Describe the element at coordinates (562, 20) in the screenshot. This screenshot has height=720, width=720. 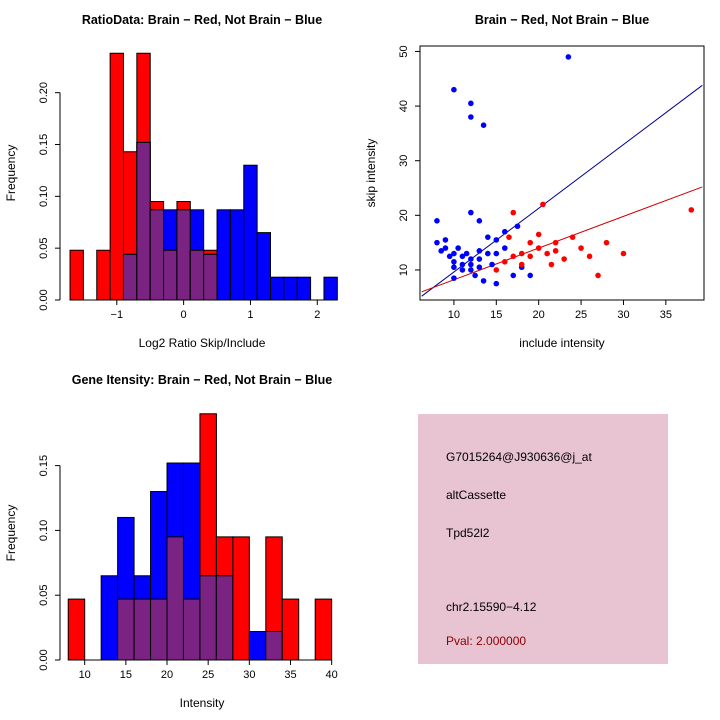
I see `chart-title: Brain − Red, Not Brain − Blue` at that location.